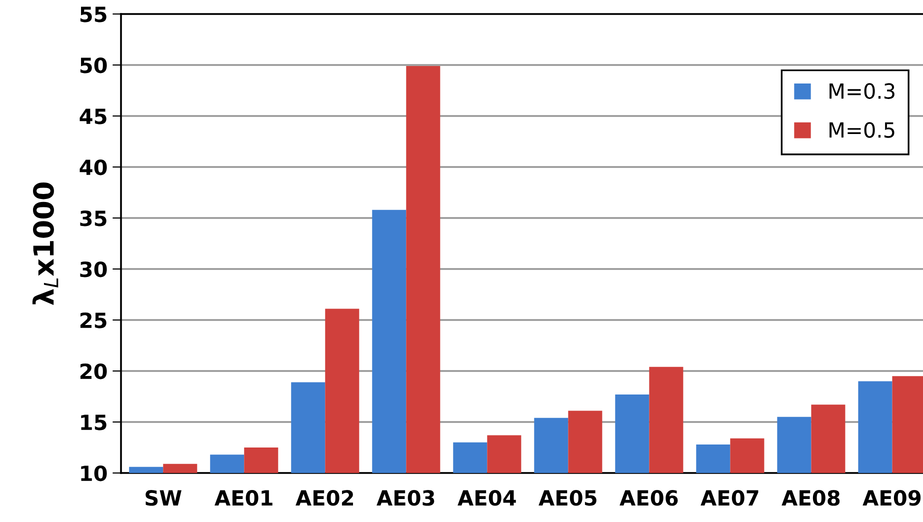 Image resolution: width=923 pixels, height=522 pixels. Describe the element at coordinates (93, 14) in the screenshot. I see `y-tick-label: 55` at that location.